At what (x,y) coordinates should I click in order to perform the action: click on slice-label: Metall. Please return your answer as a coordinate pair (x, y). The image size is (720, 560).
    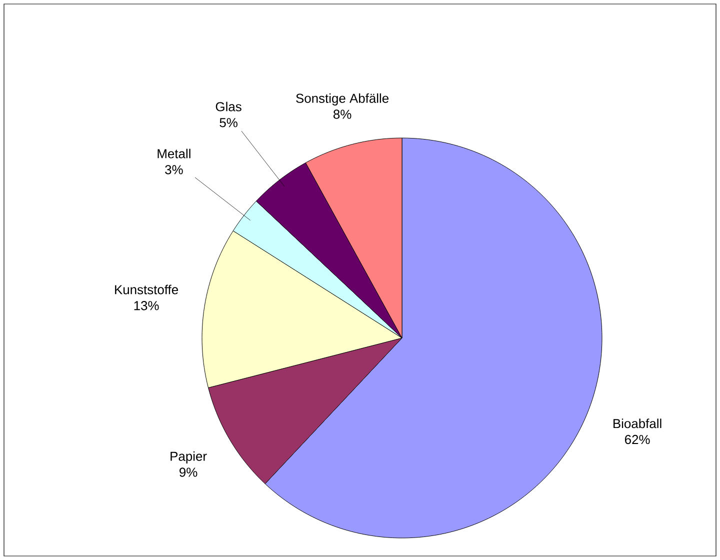
    Looking at the image, I should click on (174, 153).